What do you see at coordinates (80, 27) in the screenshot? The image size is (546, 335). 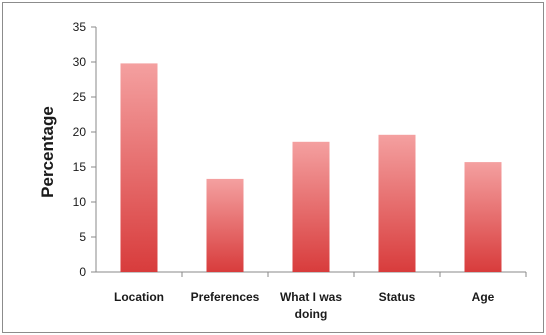 I see `y-tick-label: 35` at bounding box center [80, 27].